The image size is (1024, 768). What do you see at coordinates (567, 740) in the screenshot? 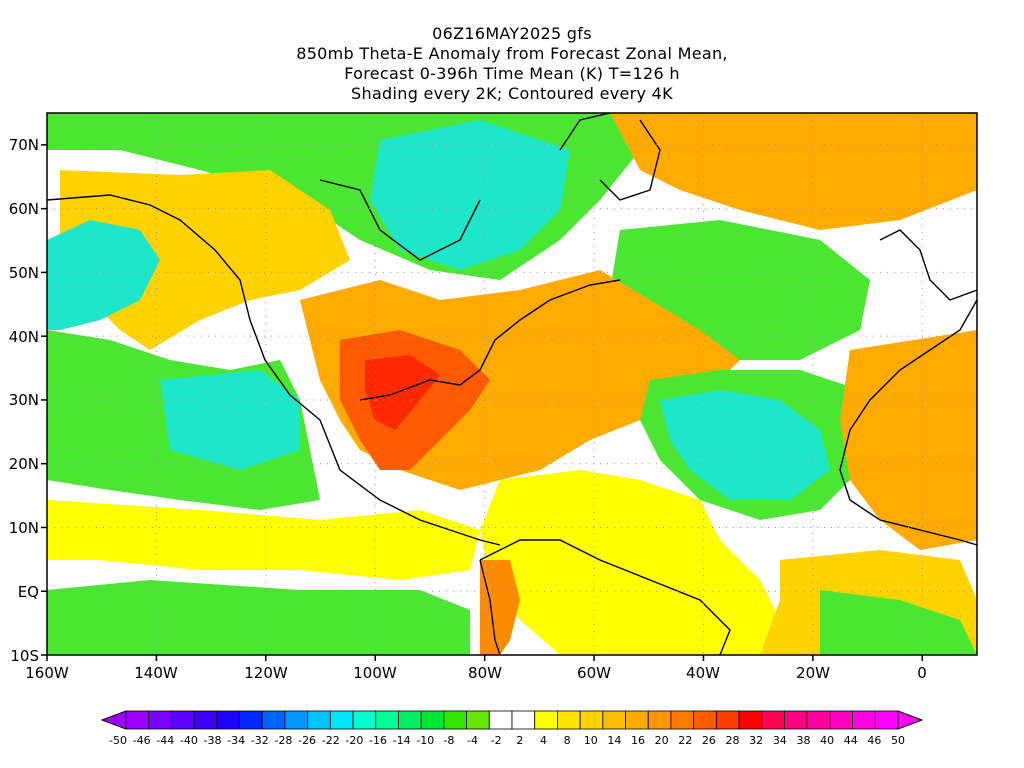
I see `colorbar-label: 8` at bounding box center [567, 740].